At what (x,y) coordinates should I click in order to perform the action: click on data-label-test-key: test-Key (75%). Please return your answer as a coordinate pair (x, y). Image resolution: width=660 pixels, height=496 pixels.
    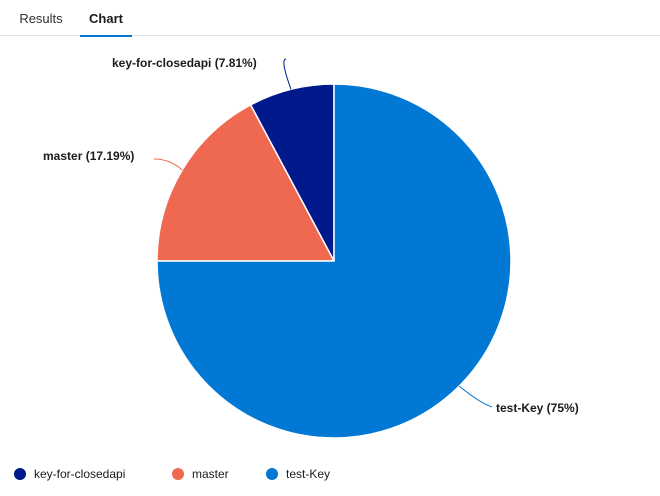
    Looking at the image, I should click on (537, 408).